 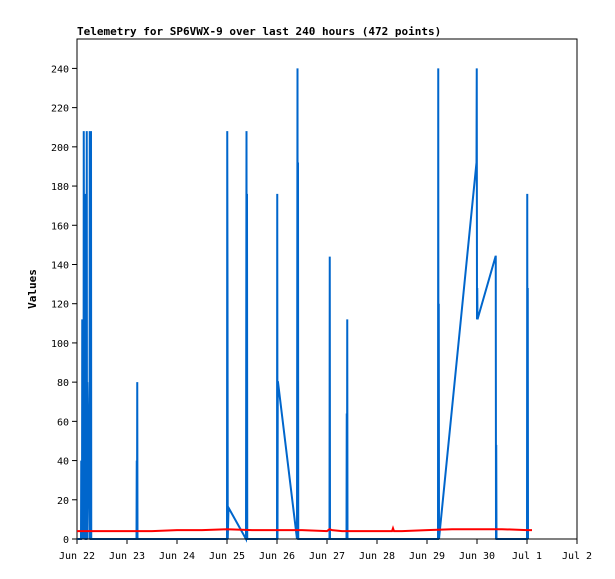 I want to click on x-tick-label: Jul 2, so click(x=577, y=556).